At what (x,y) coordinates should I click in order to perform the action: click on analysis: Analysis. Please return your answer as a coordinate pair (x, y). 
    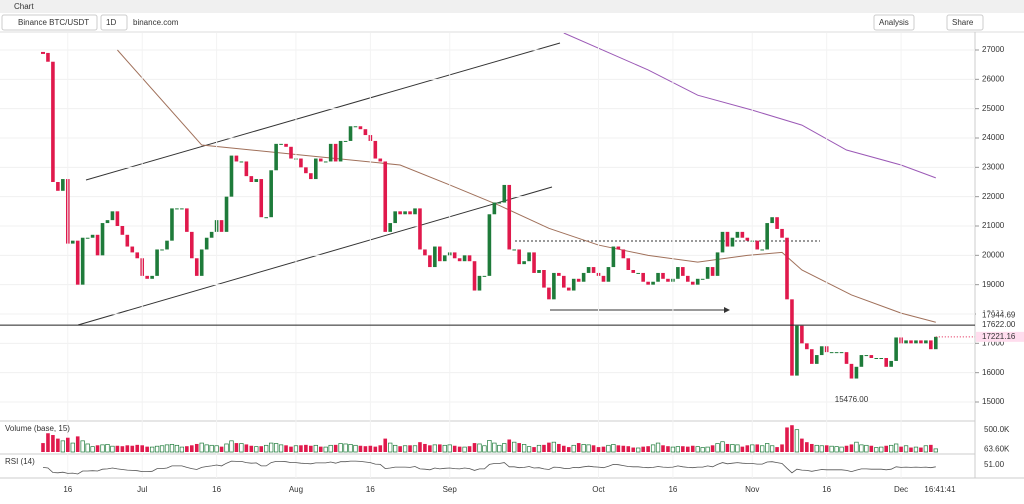
    Looking at the image, I should click on (894, 22).